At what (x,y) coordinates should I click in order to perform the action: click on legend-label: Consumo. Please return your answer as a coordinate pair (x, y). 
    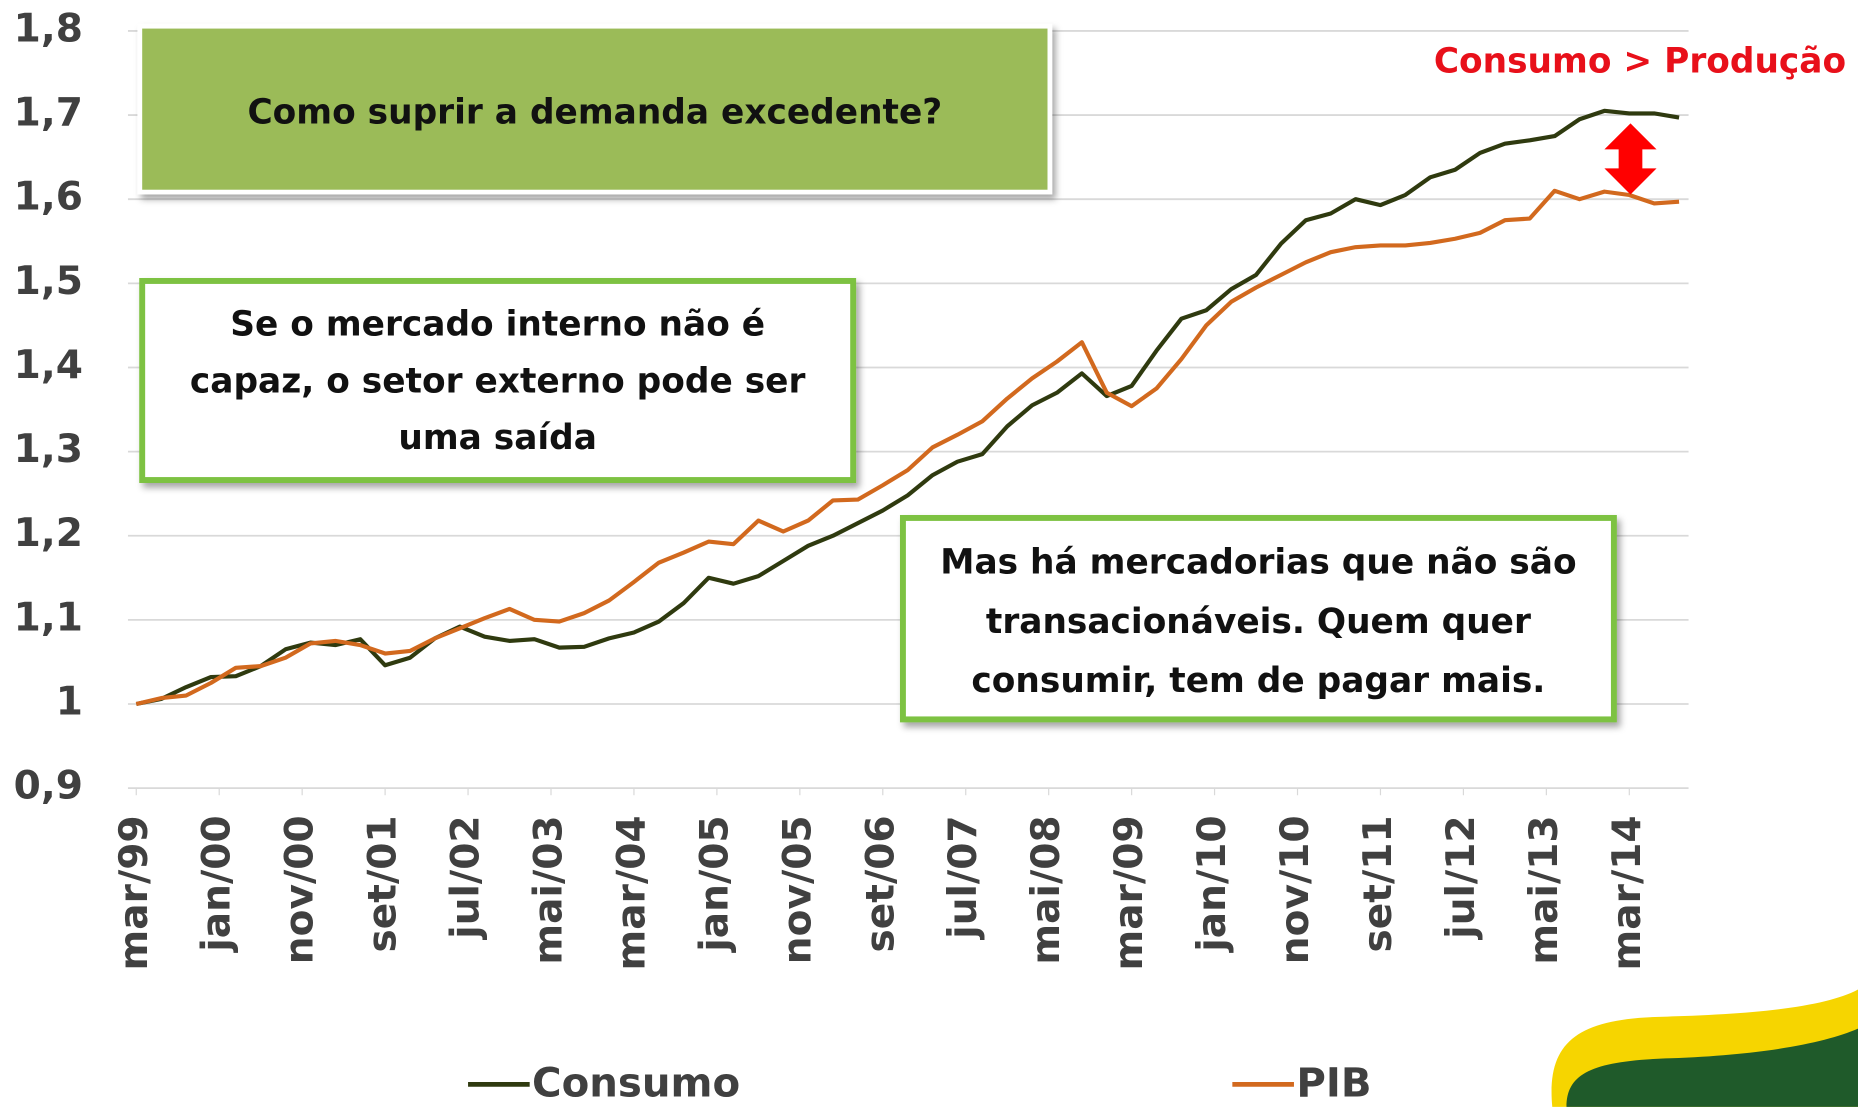
    Looking at the image, I should click on (636, 1084).